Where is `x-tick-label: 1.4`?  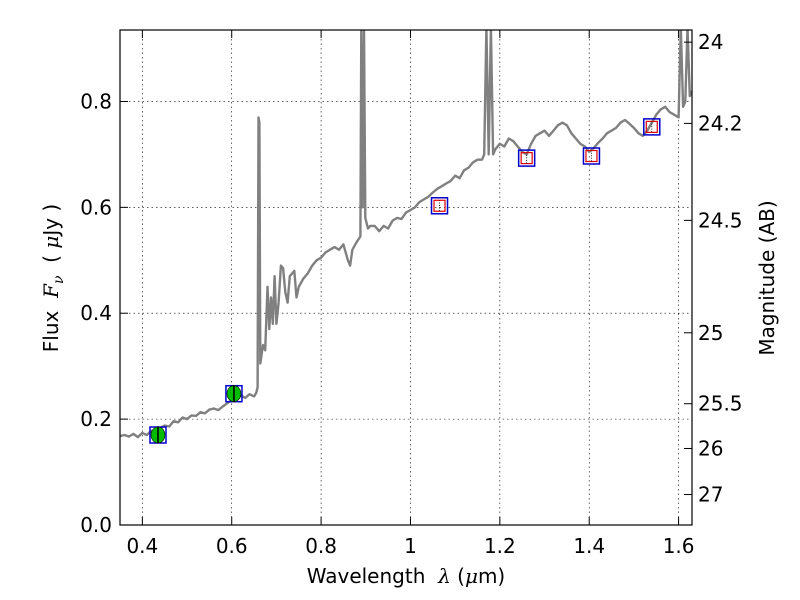 x-tick-label: 1.4 is located at coordinates (589, 546).